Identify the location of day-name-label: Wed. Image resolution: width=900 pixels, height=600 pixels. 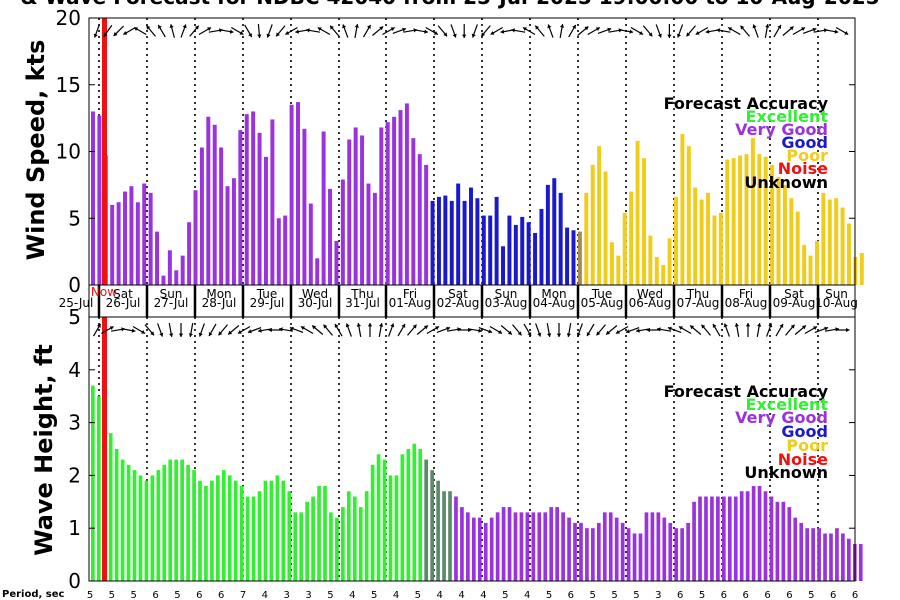
(315, 294).